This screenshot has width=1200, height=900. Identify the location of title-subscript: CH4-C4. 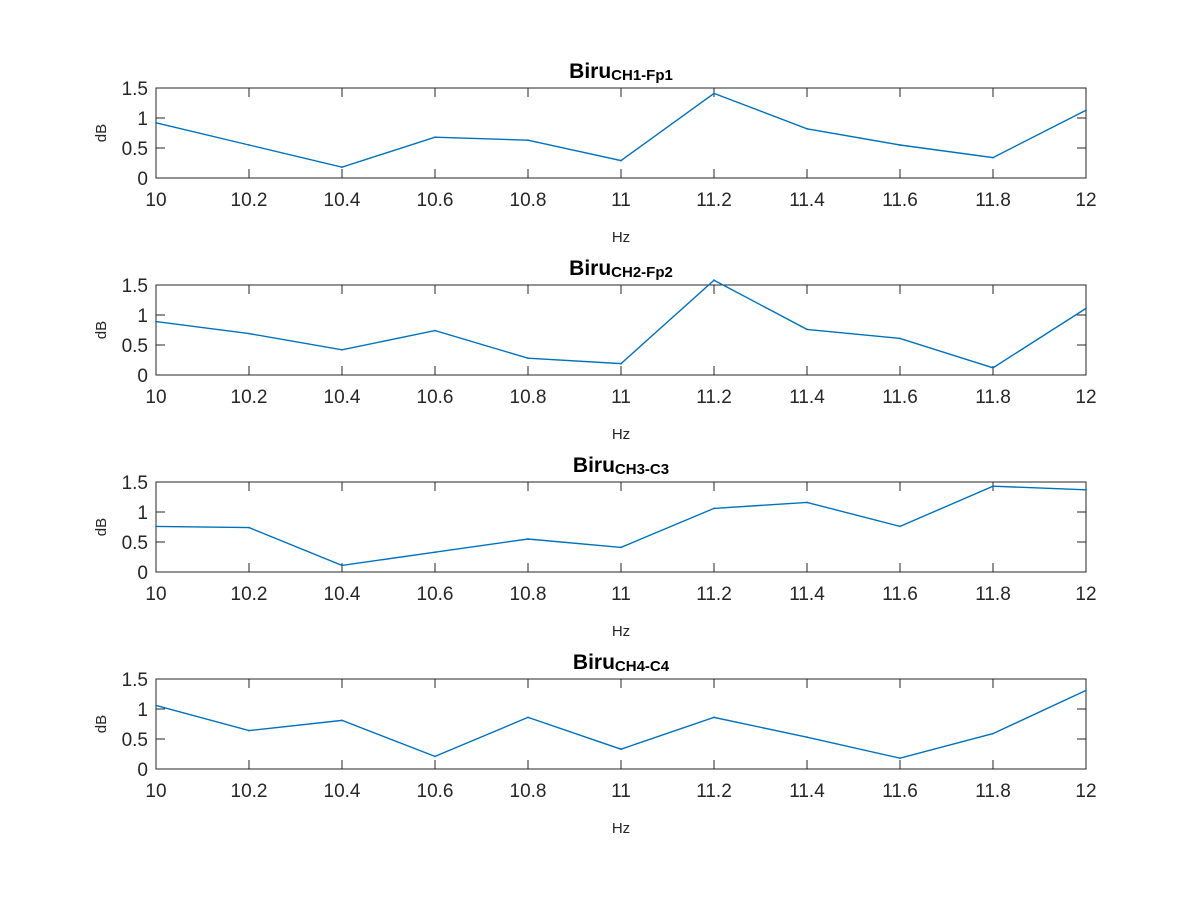
(642, 666).